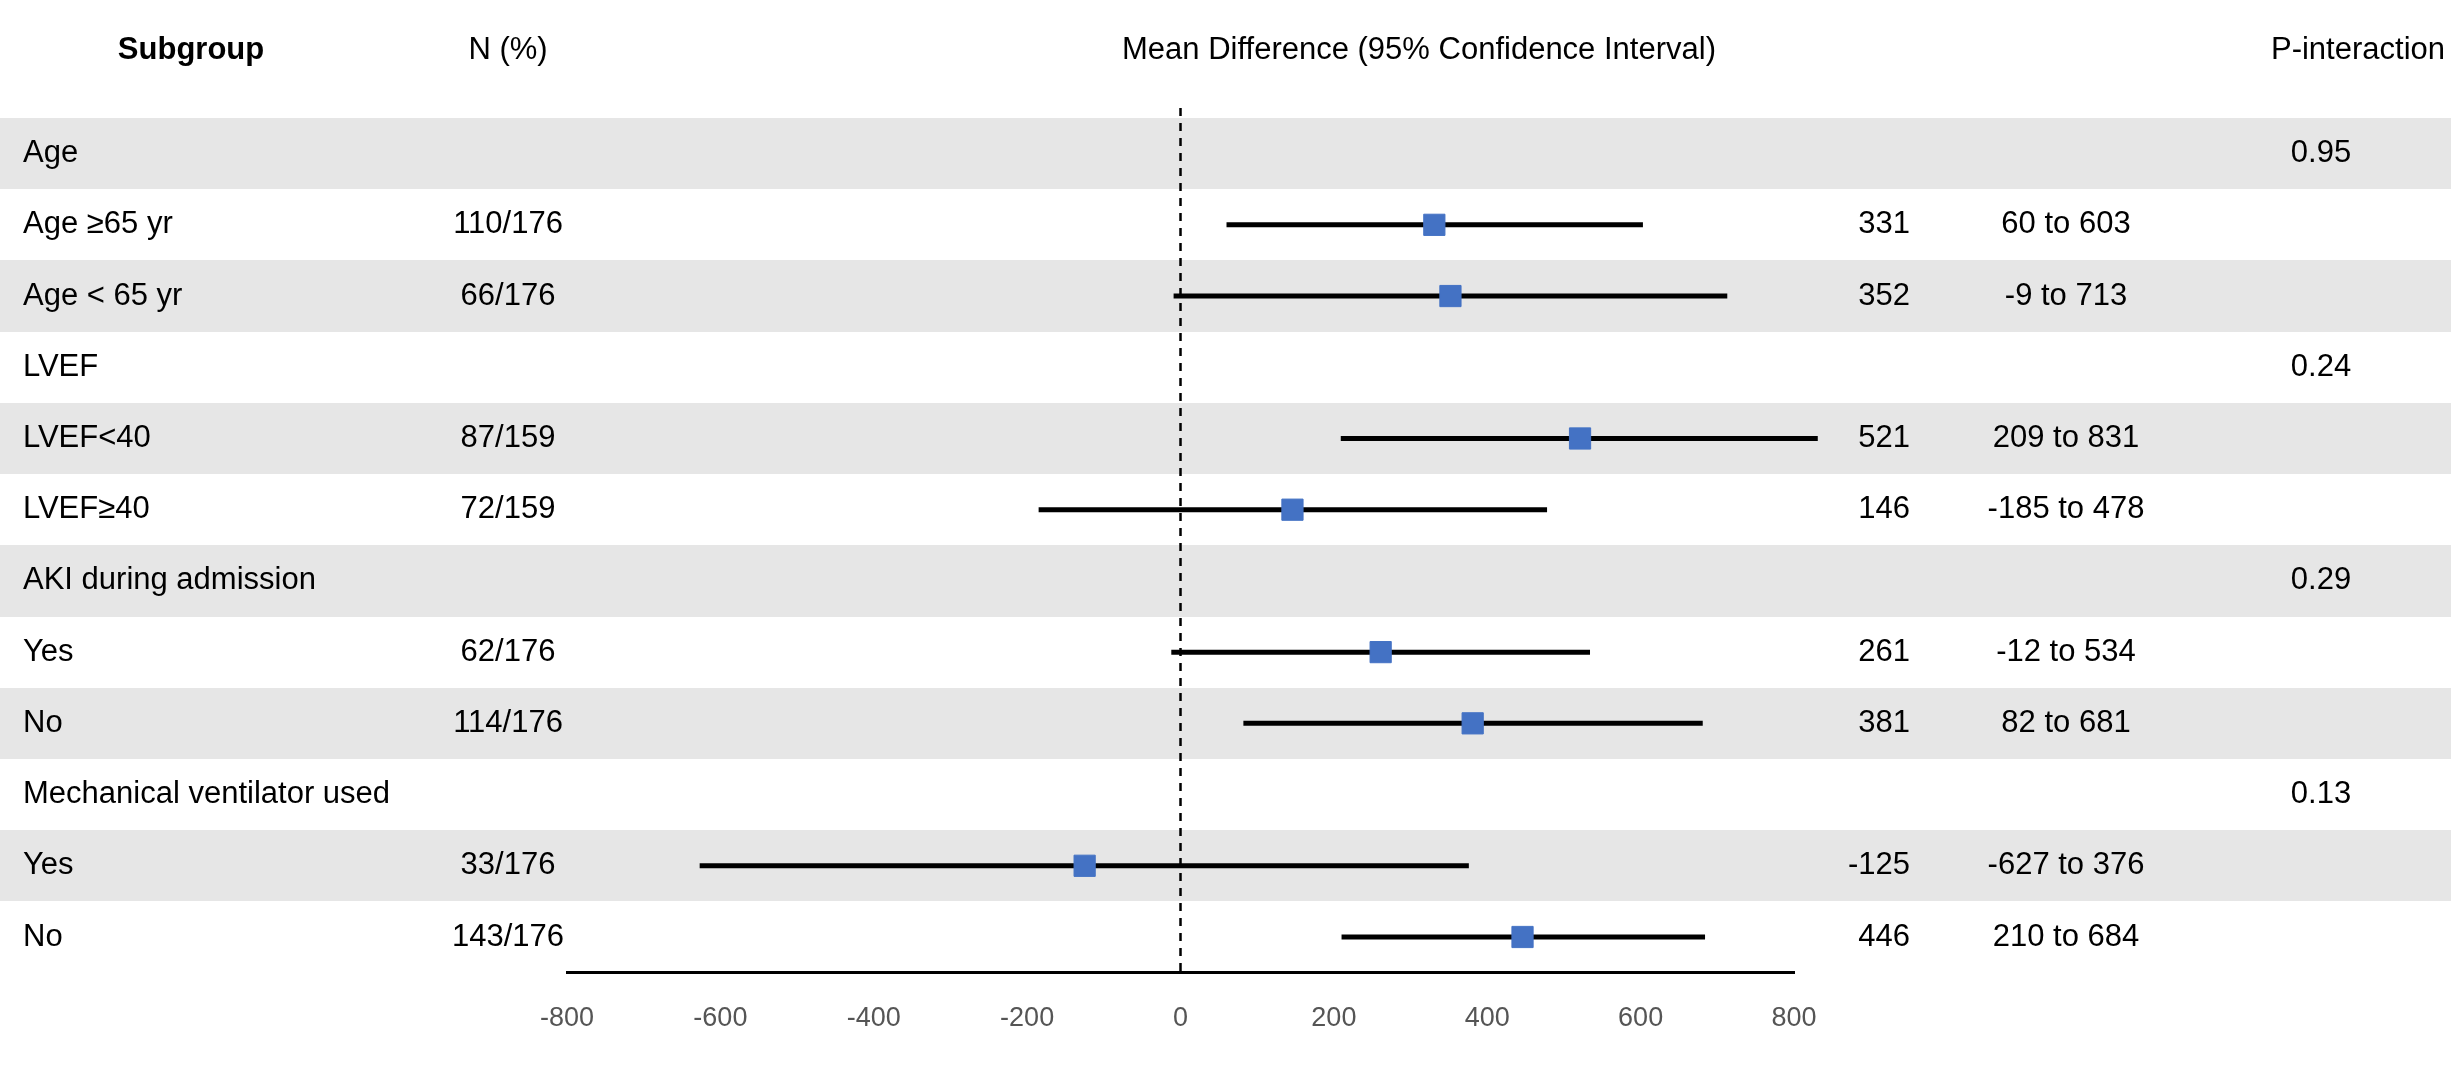  I want to click on data-label: 146, so click(1884, 508).